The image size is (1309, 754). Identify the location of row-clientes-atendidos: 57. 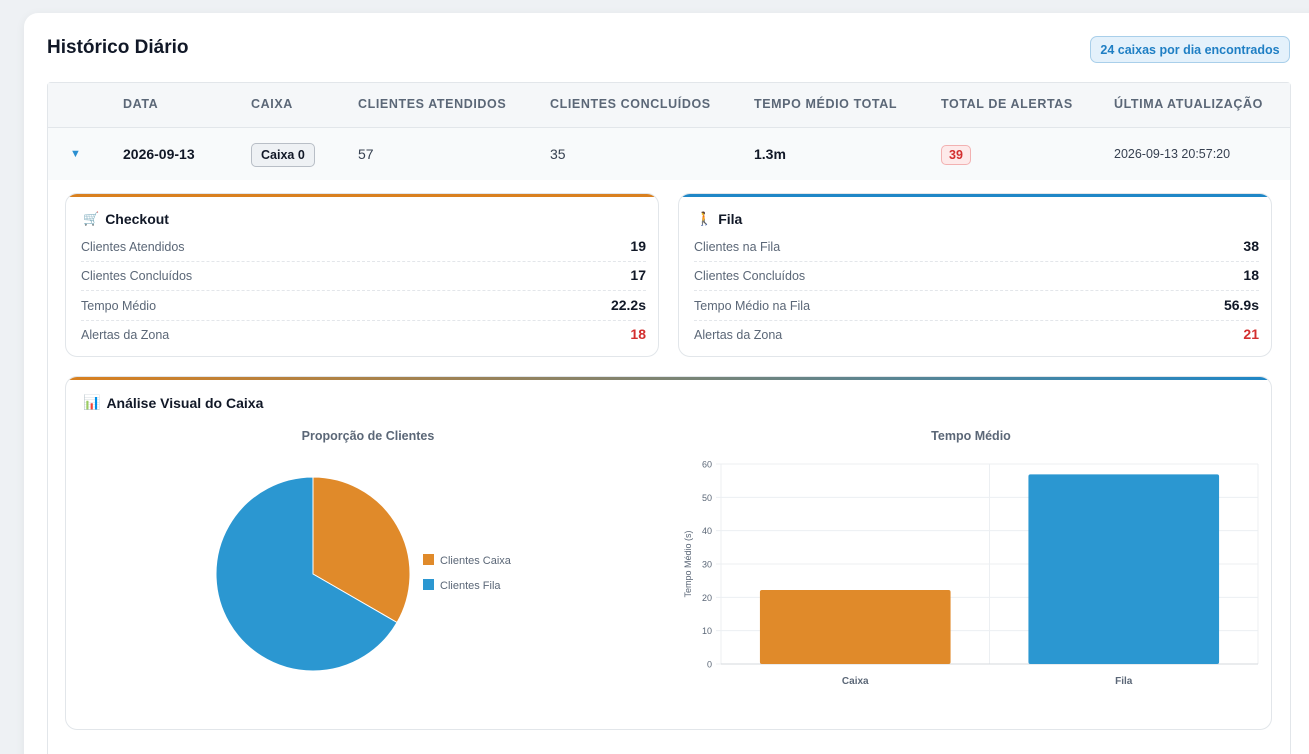
(366, 154).